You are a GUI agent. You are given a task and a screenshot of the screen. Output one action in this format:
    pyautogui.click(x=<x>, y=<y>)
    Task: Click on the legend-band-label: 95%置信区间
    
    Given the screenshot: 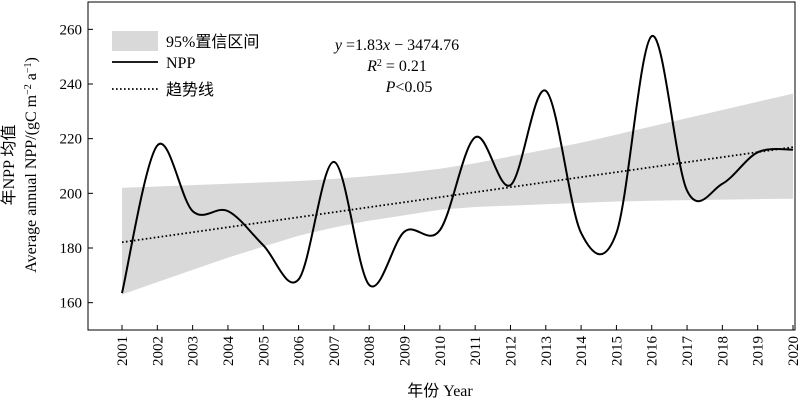 What is the action you would take?
    pyautogui.click(x=212, y=42)
    